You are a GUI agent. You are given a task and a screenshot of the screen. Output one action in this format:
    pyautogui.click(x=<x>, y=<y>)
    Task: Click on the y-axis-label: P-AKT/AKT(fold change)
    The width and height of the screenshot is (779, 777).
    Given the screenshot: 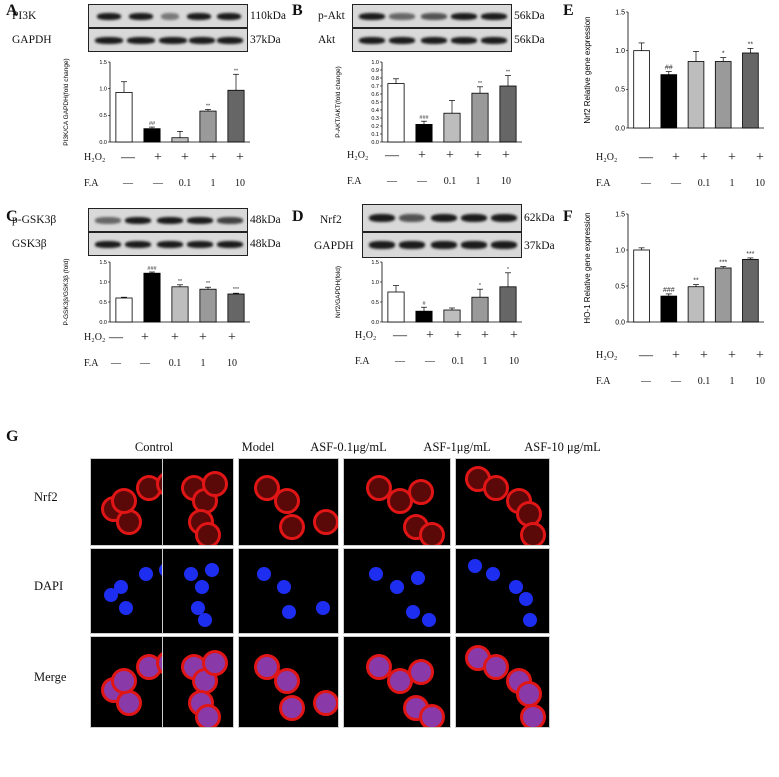 What is the action you would take?
    pyautogui.click(x=338, y=102)
    